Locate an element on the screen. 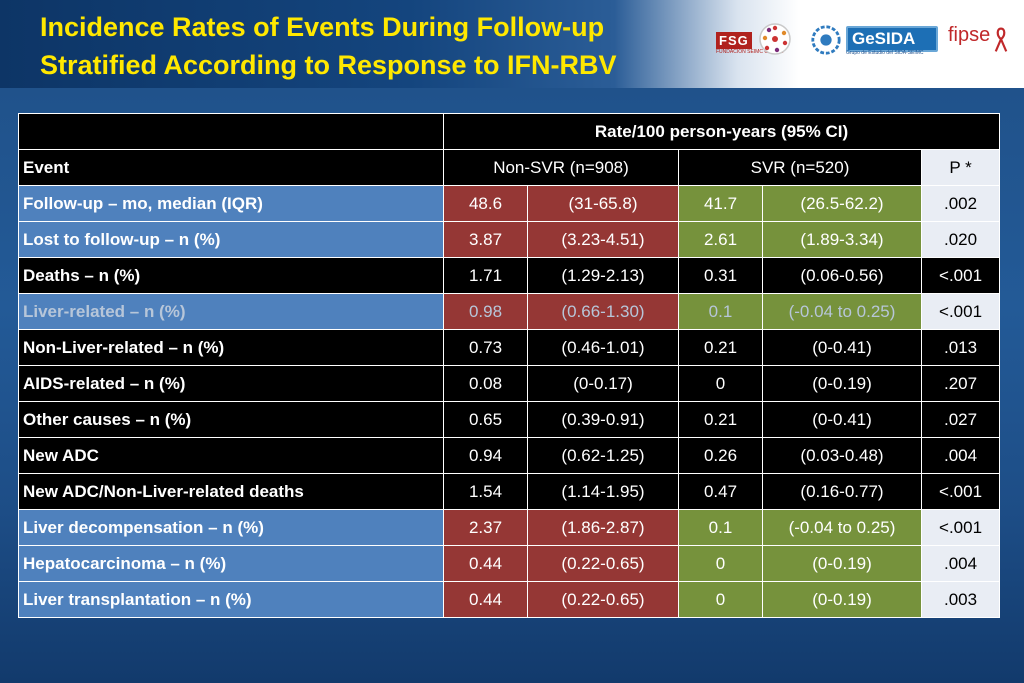 This screenshot has height=683, width=1024. nonsvr-rate-cell: 0.44 is located at coordinates (485, 563).